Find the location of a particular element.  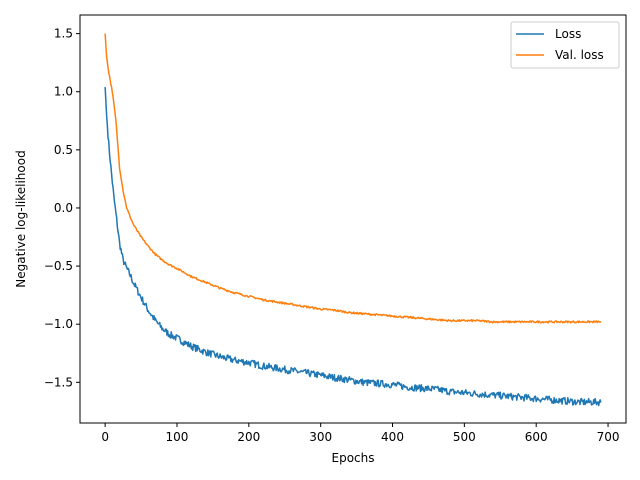

legend: Loss Val. loss is located at coordinates (565, 45).